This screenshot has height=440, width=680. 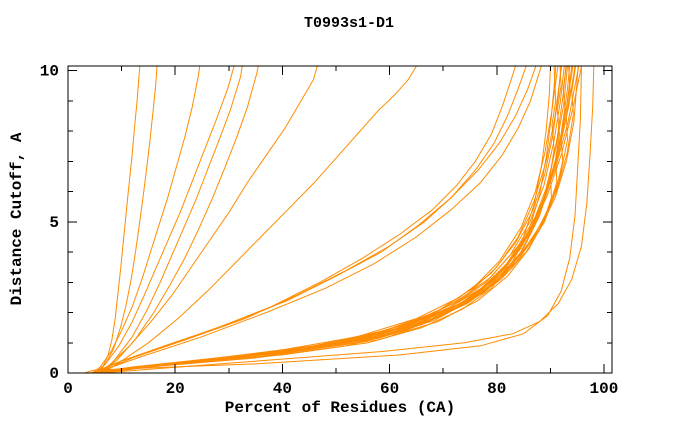 I want to click on x-axis-label: Percent of Residues (CA), so click(x=340, y=408).